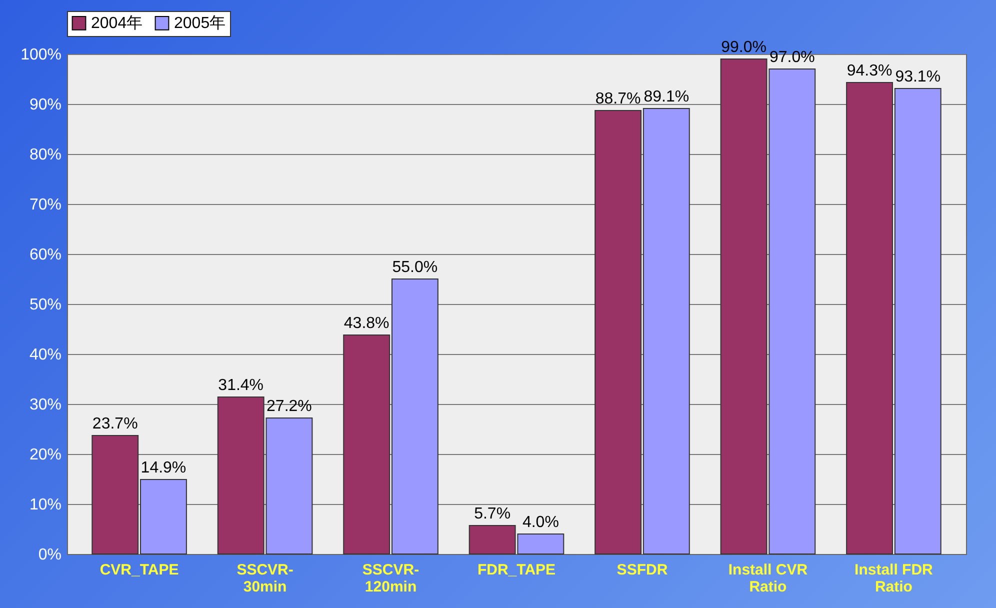  Describe the element at coordinates (265, 579) in the screenshot. I see `x-tick-label: SSCVR-30min` at that location.